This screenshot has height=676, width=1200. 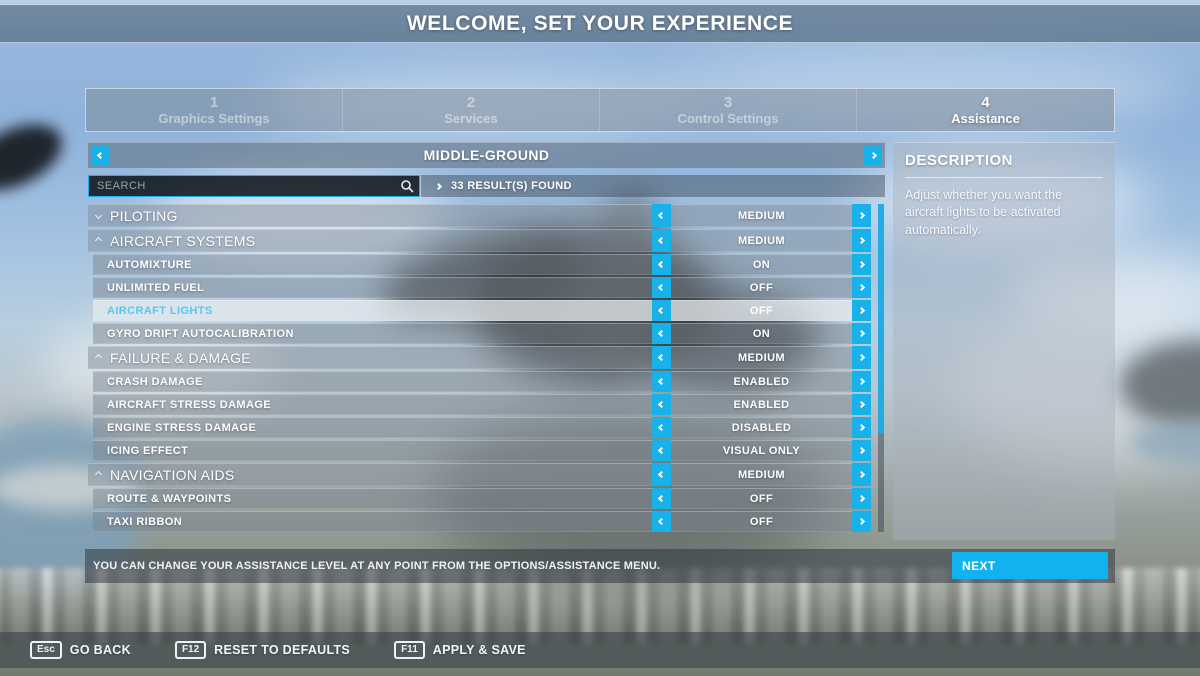 I want to click on next-button: NEXT, so click(x=1030, y=565).